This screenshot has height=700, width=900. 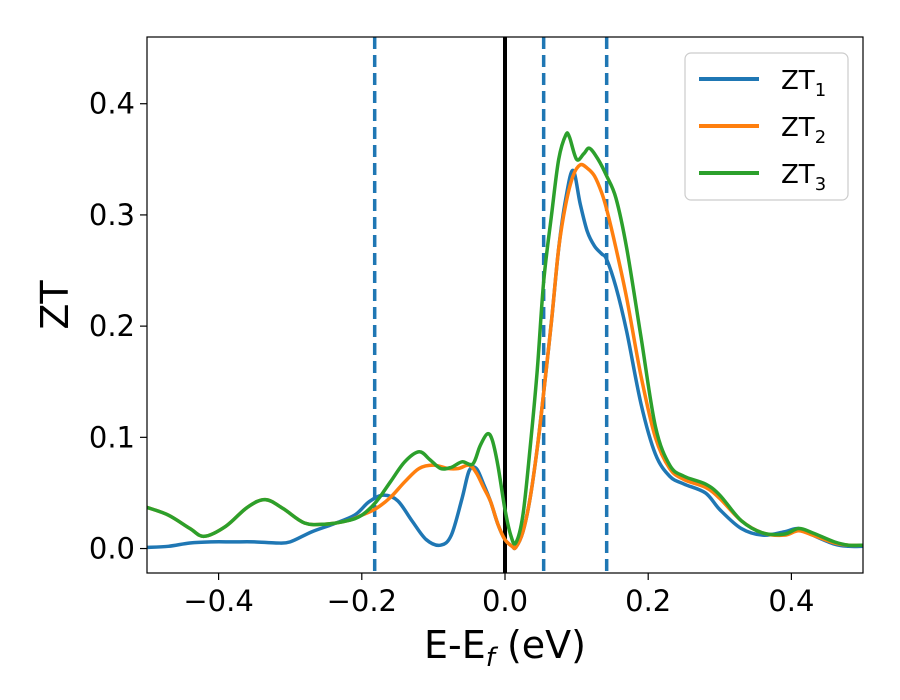 I want to click on legend-label-zt2: ZT2, so click(x=803, y=130).